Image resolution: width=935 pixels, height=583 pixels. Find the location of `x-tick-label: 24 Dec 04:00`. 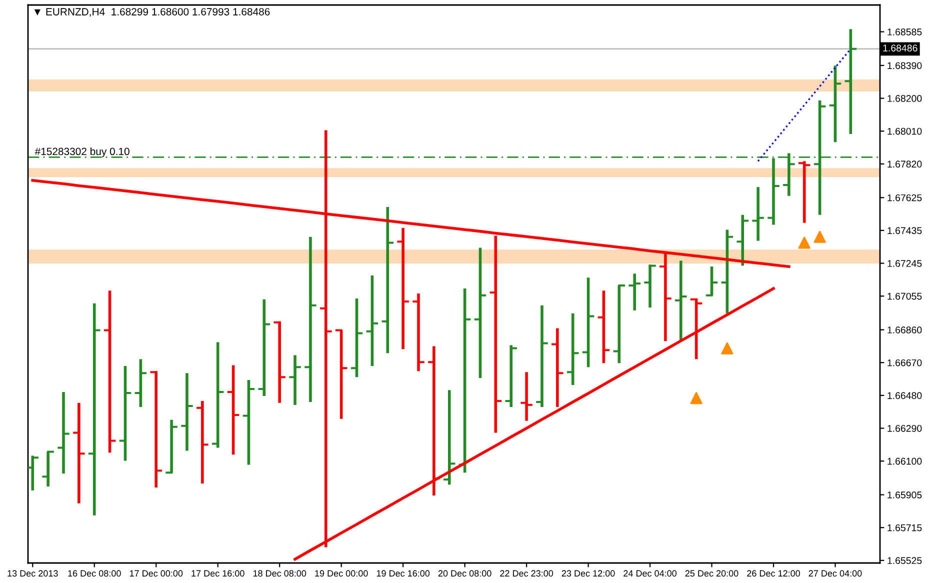

x-tick-label: 24 Dec 04:00 is located at coordinates (650, 573).